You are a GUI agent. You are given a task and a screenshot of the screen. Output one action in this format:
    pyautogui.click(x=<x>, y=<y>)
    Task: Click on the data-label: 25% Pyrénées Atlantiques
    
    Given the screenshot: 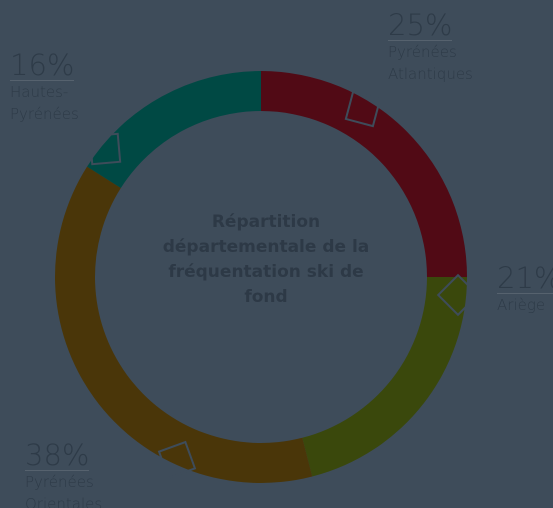 What is the action you would take?
    pyautogui.click(x=443, y=47)
    